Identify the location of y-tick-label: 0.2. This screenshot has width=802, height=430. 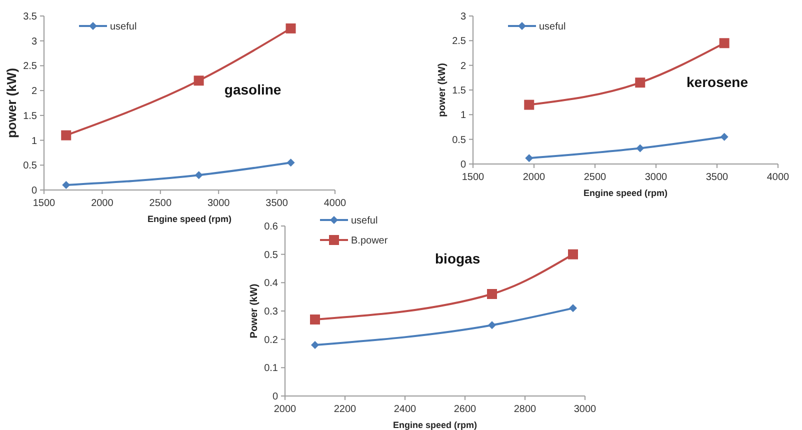
(271, 340).